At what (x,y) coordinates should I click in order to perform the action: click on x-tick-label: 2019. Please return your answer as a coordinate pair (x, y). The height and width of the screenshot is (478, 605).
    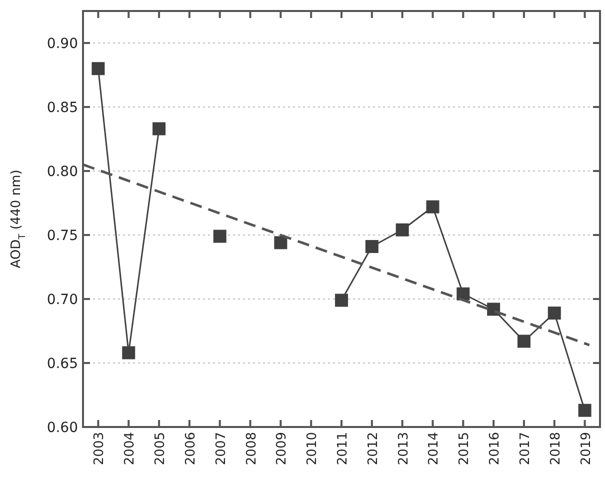
    Looking at the image, I should click on (586, 449).